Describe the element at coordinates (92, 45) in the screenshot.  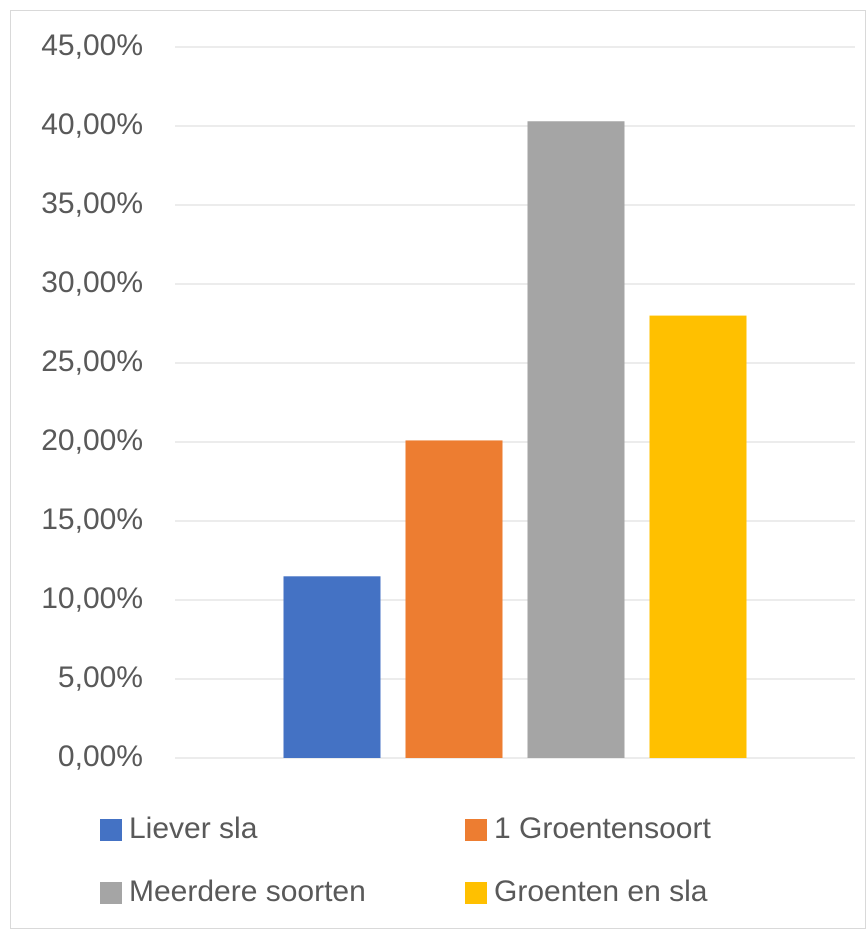
I see `y-tick-label: 45,00%` at that location.